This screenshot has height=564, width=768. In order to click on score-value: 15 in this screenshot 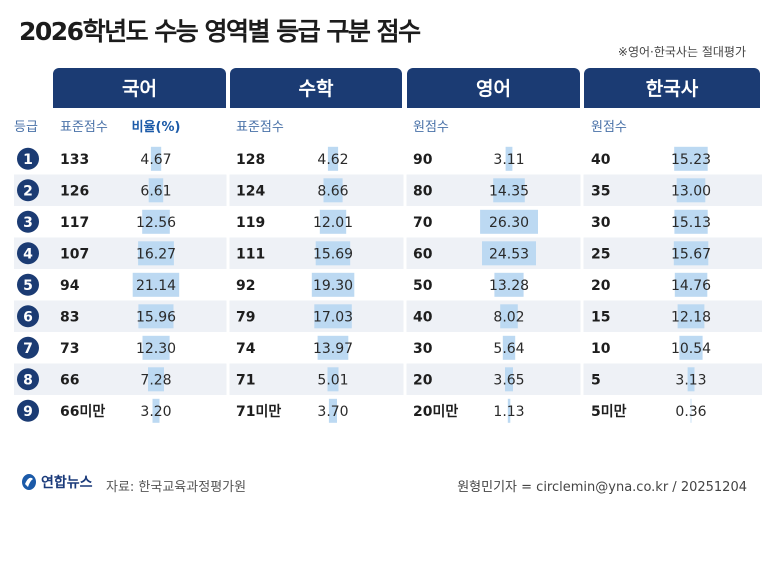, I will do `click(600, 317)`.